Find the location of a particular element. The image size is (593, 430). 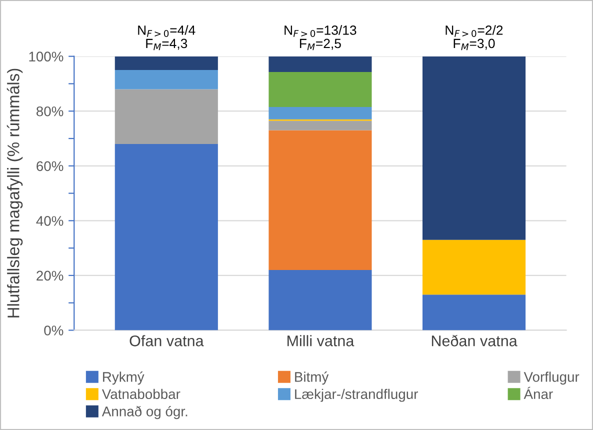

y-tick-label: 60% is located at coordinates (50, 166).